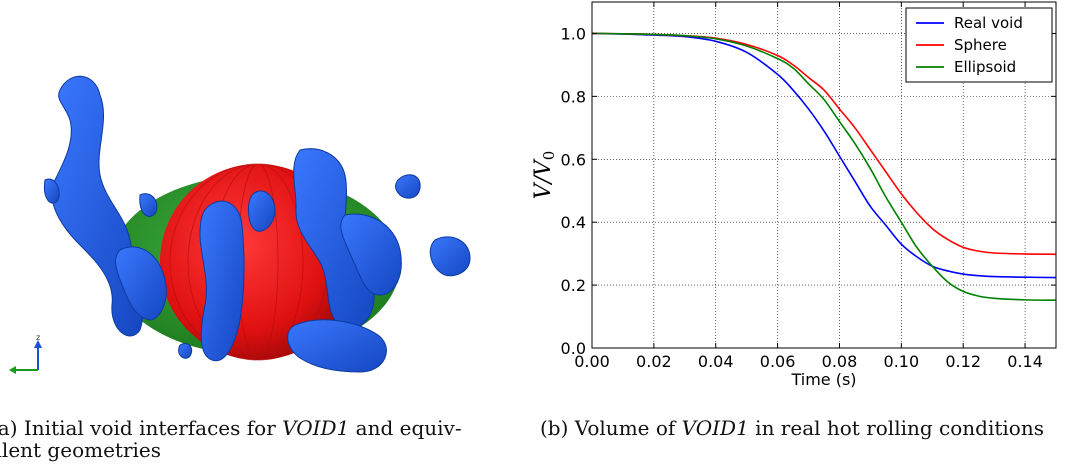  What do you see at coordinates (573, 348) in the screenshot?
I see `y-tick-label: 0.0` at bounding box center [573, 348].